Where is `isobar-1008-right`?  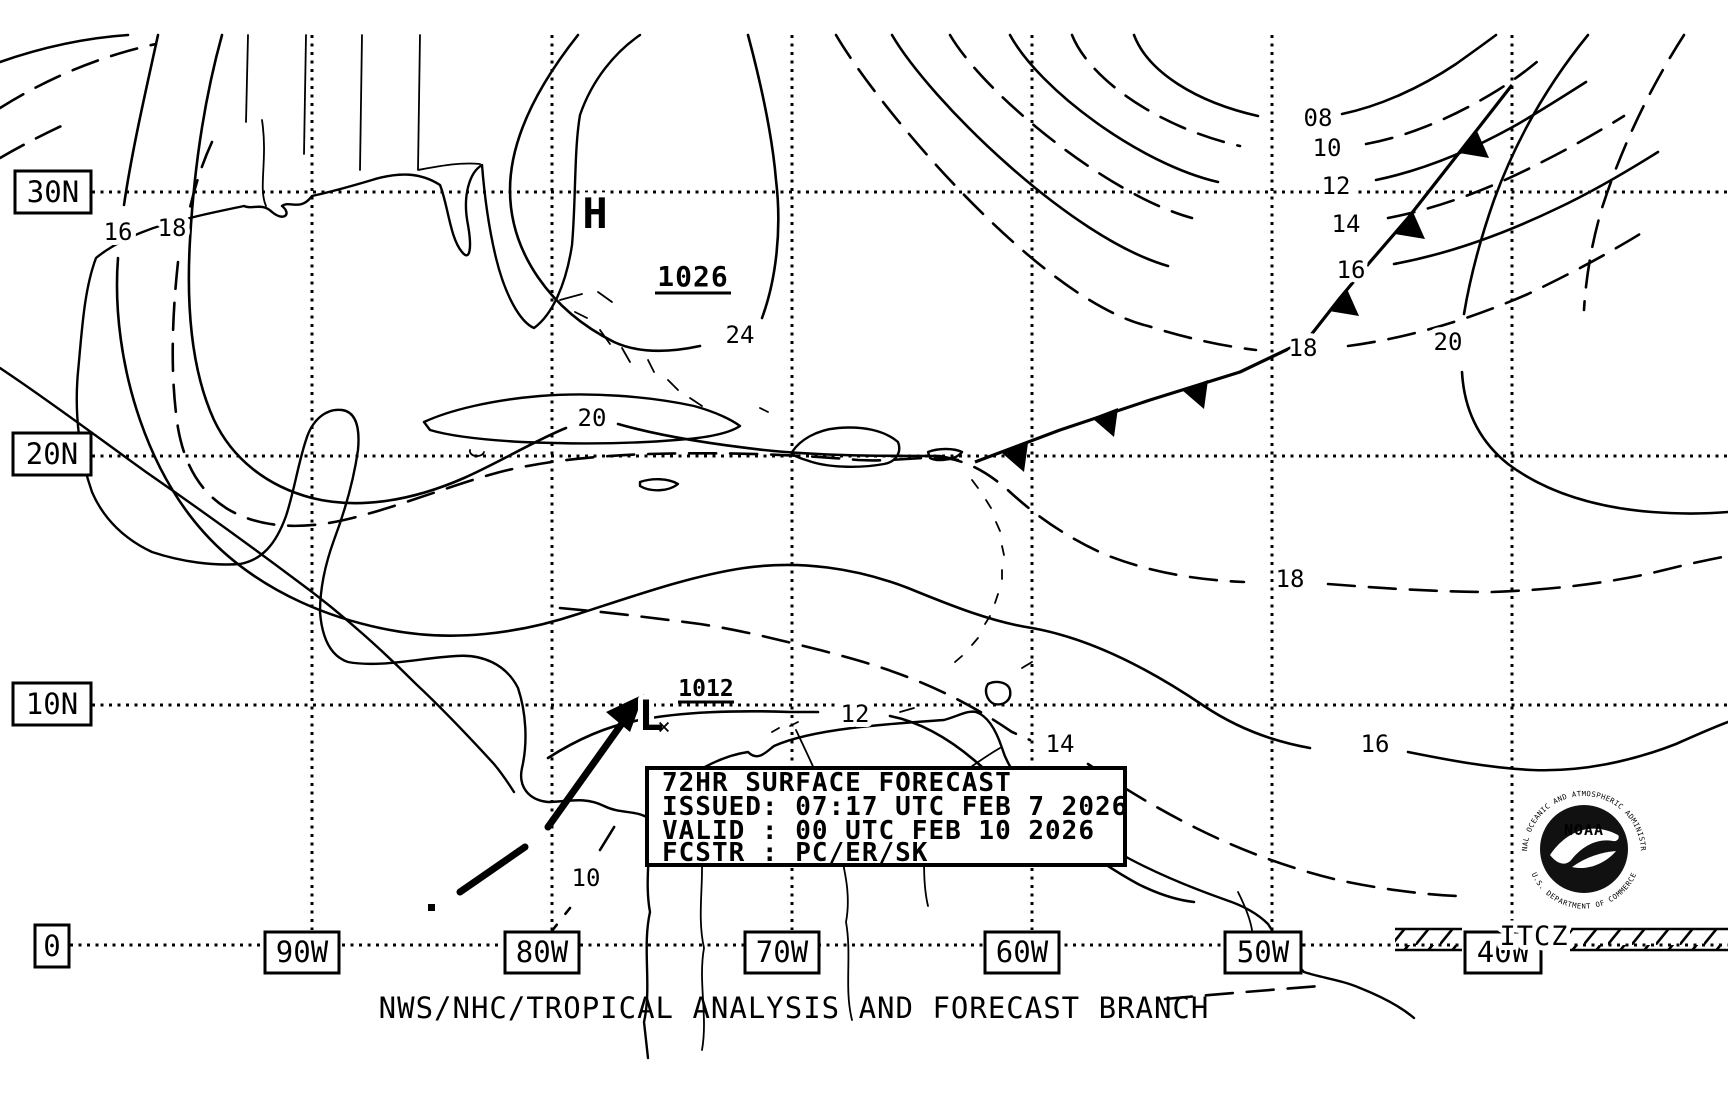 isobar-1008-right is located at coordinates (1419, 74).